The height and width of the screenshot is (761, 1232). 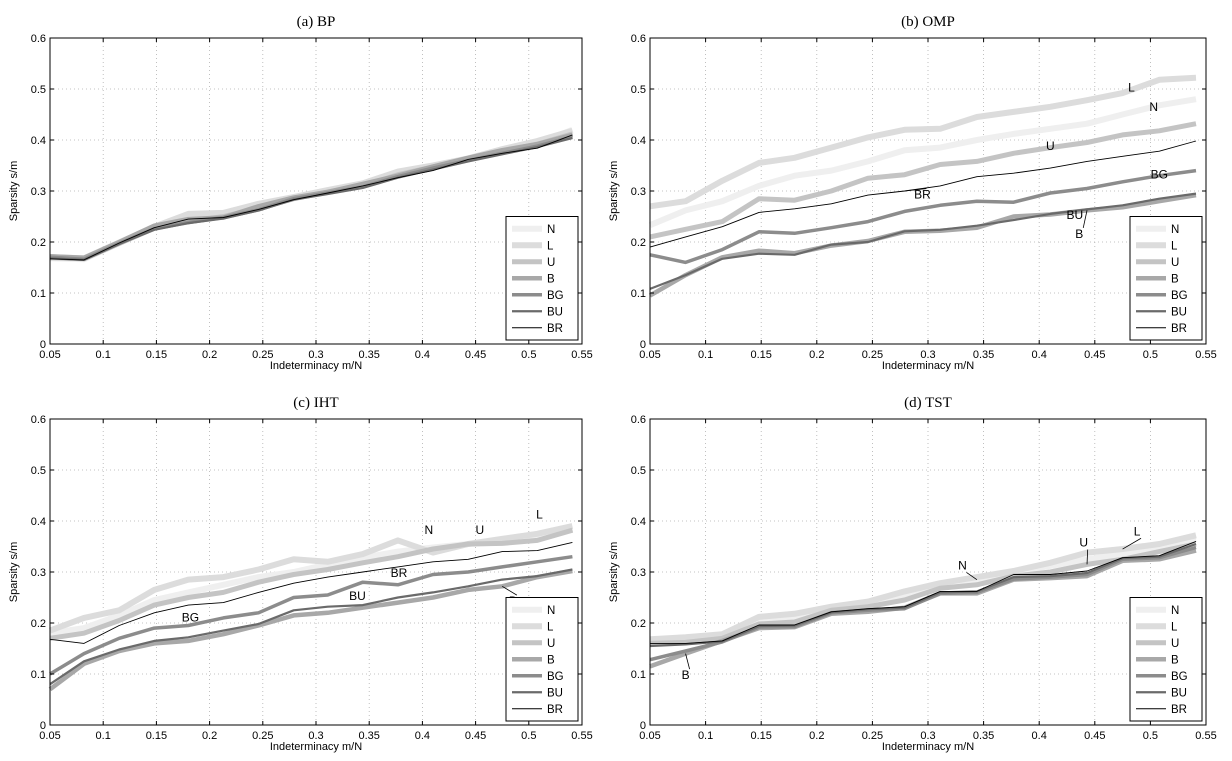 I want to click on x-tick-label: 0.55, so click(x=1205, y=355).